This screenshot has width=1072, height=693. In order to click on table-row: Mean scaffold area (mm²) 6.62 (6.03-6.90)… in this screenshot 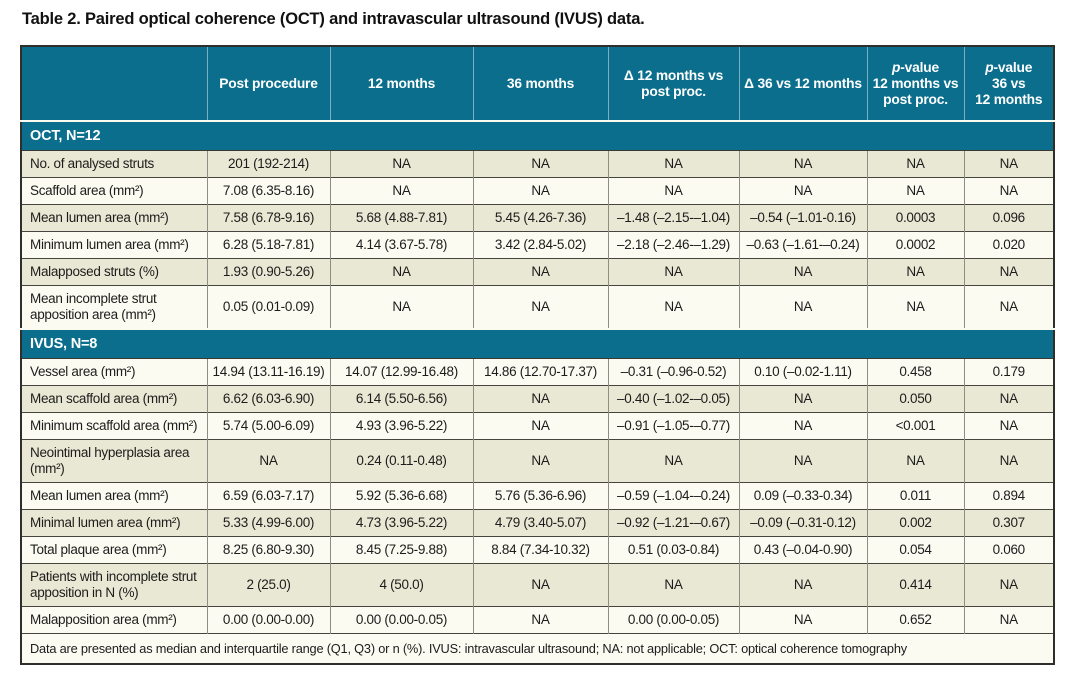, I will do `click(537, 399)`.